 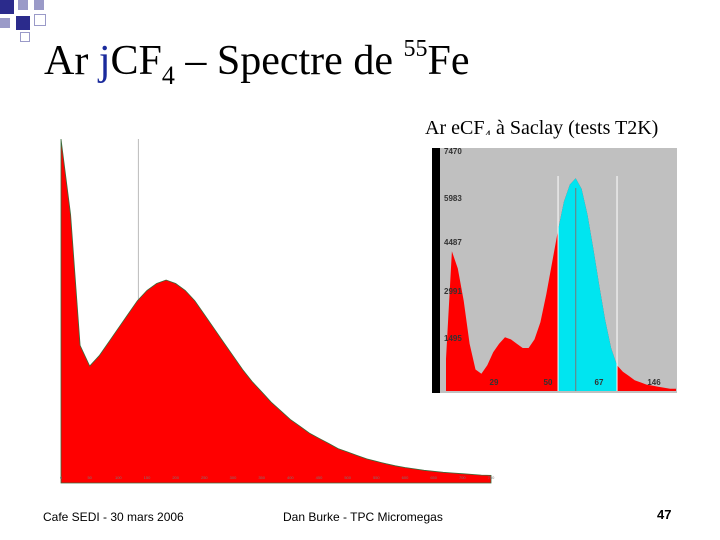 What do you see at coordinates (491, 477) in the screenshot?
I see `x-tick-label: 750` at bounding box center [491, 477].